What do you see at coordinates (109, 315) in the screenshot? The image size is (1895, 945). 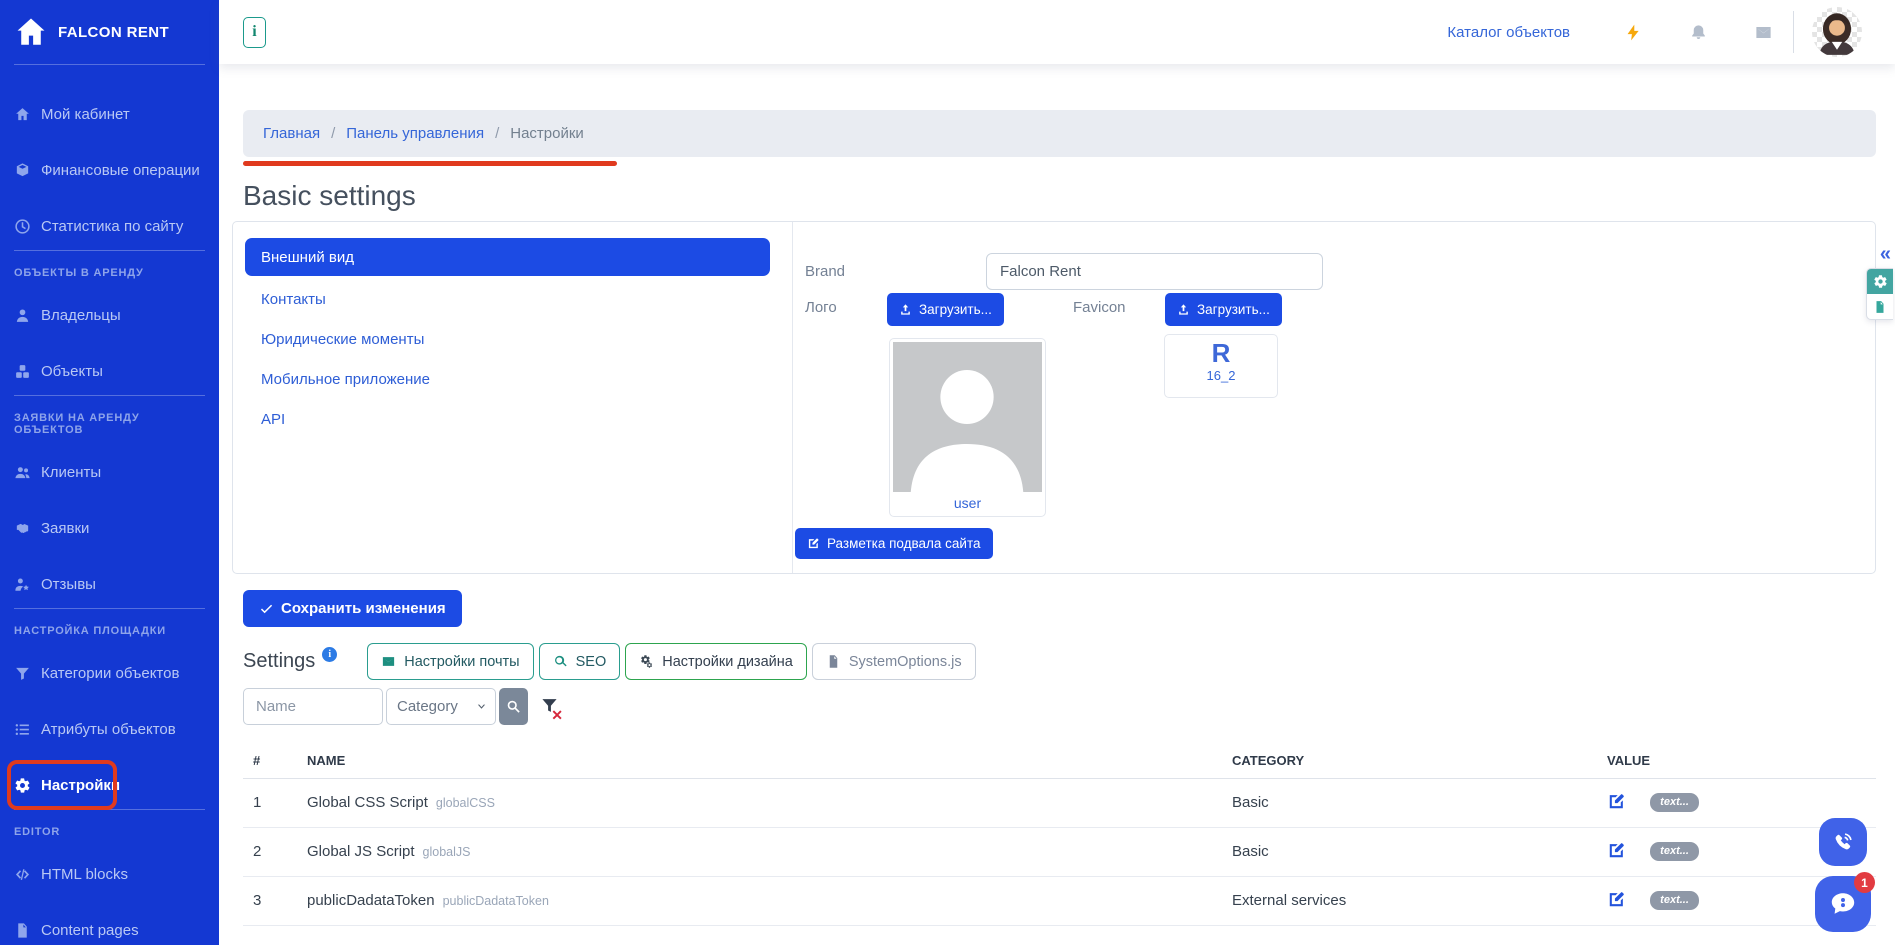 I see `sidebar-item-owners: Владельцы` at bounding box center [109, 315].